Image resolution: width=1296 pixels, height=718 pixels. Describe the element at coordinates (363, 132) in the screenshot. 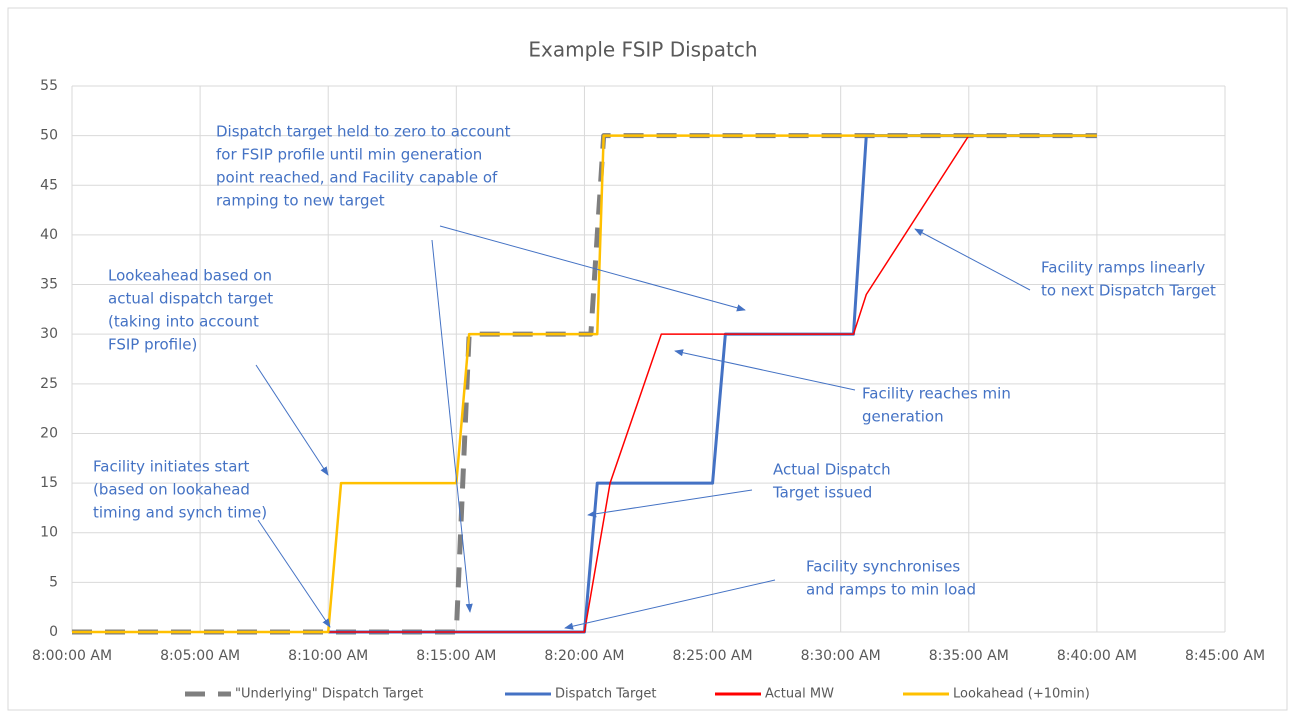

I see `annotation: Dispatch target held to zero to account` at that location.